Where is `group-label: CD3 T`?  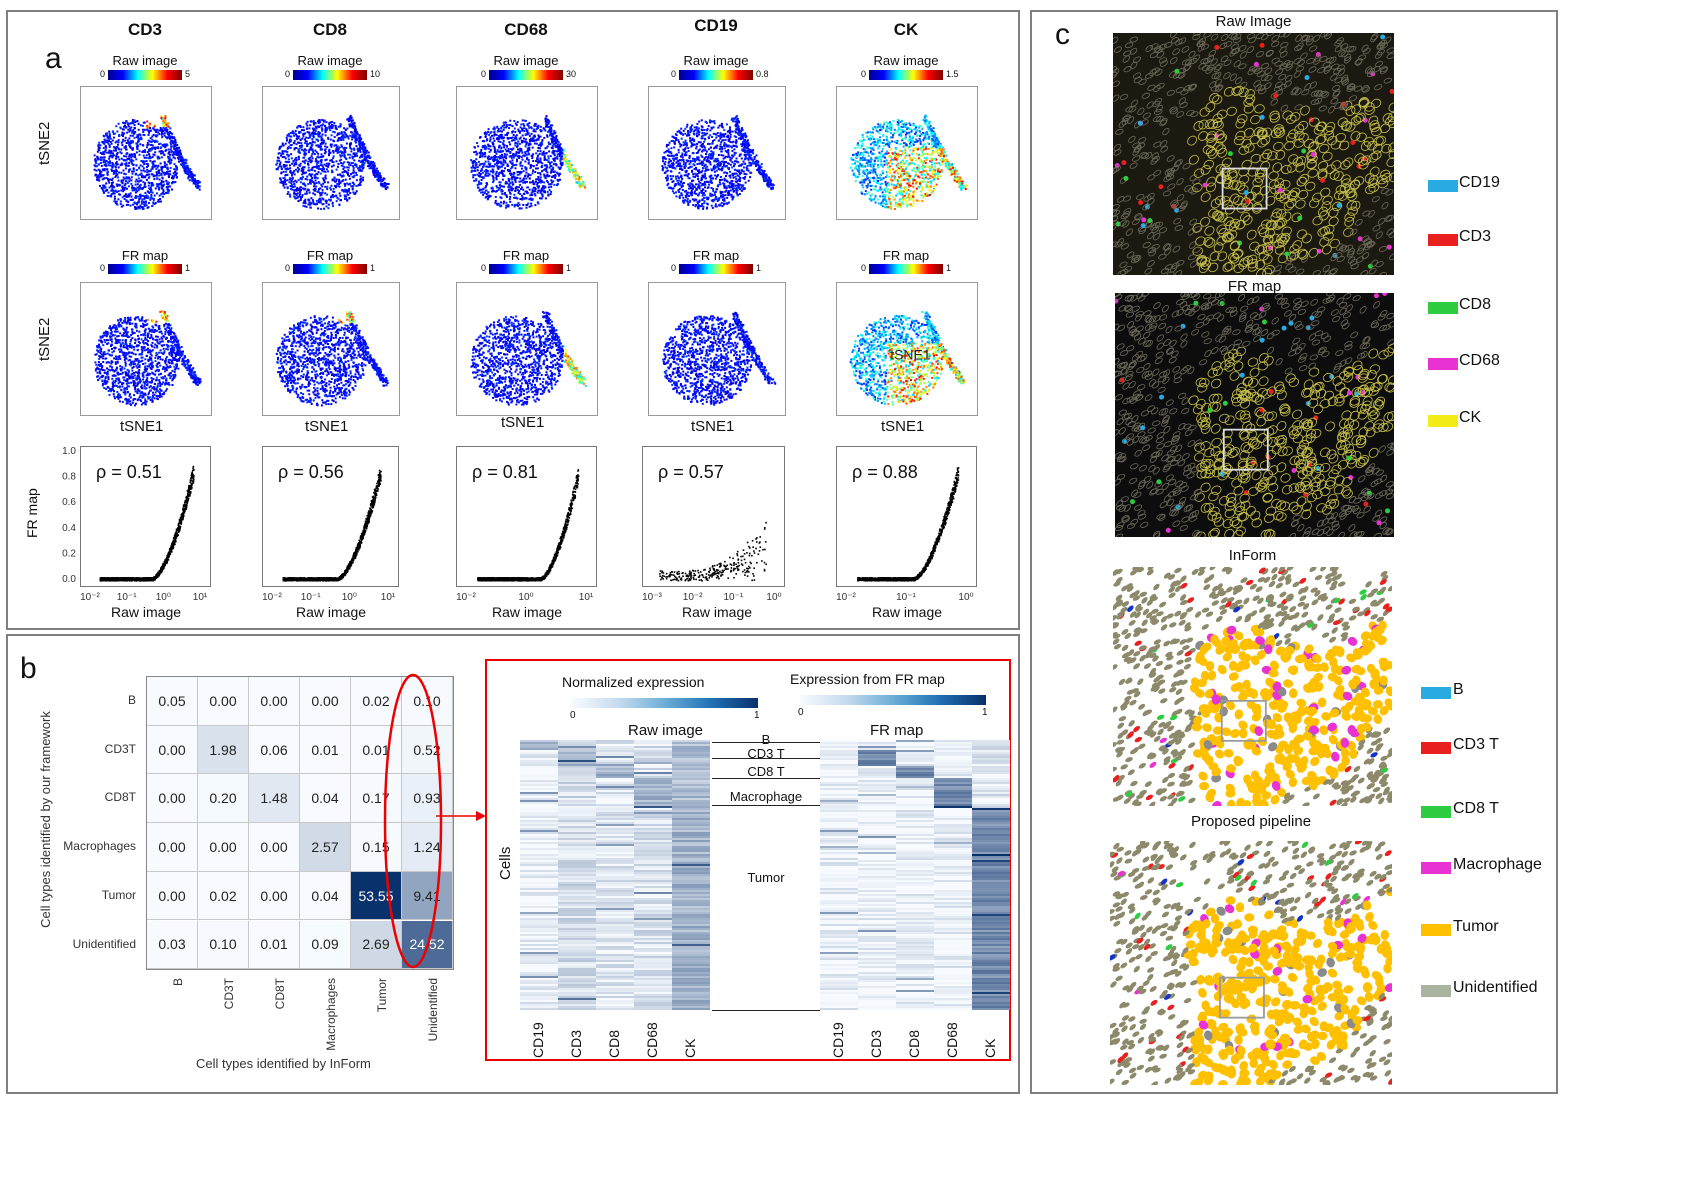
group-label: CD3 T is located at coordinates (766, 753).